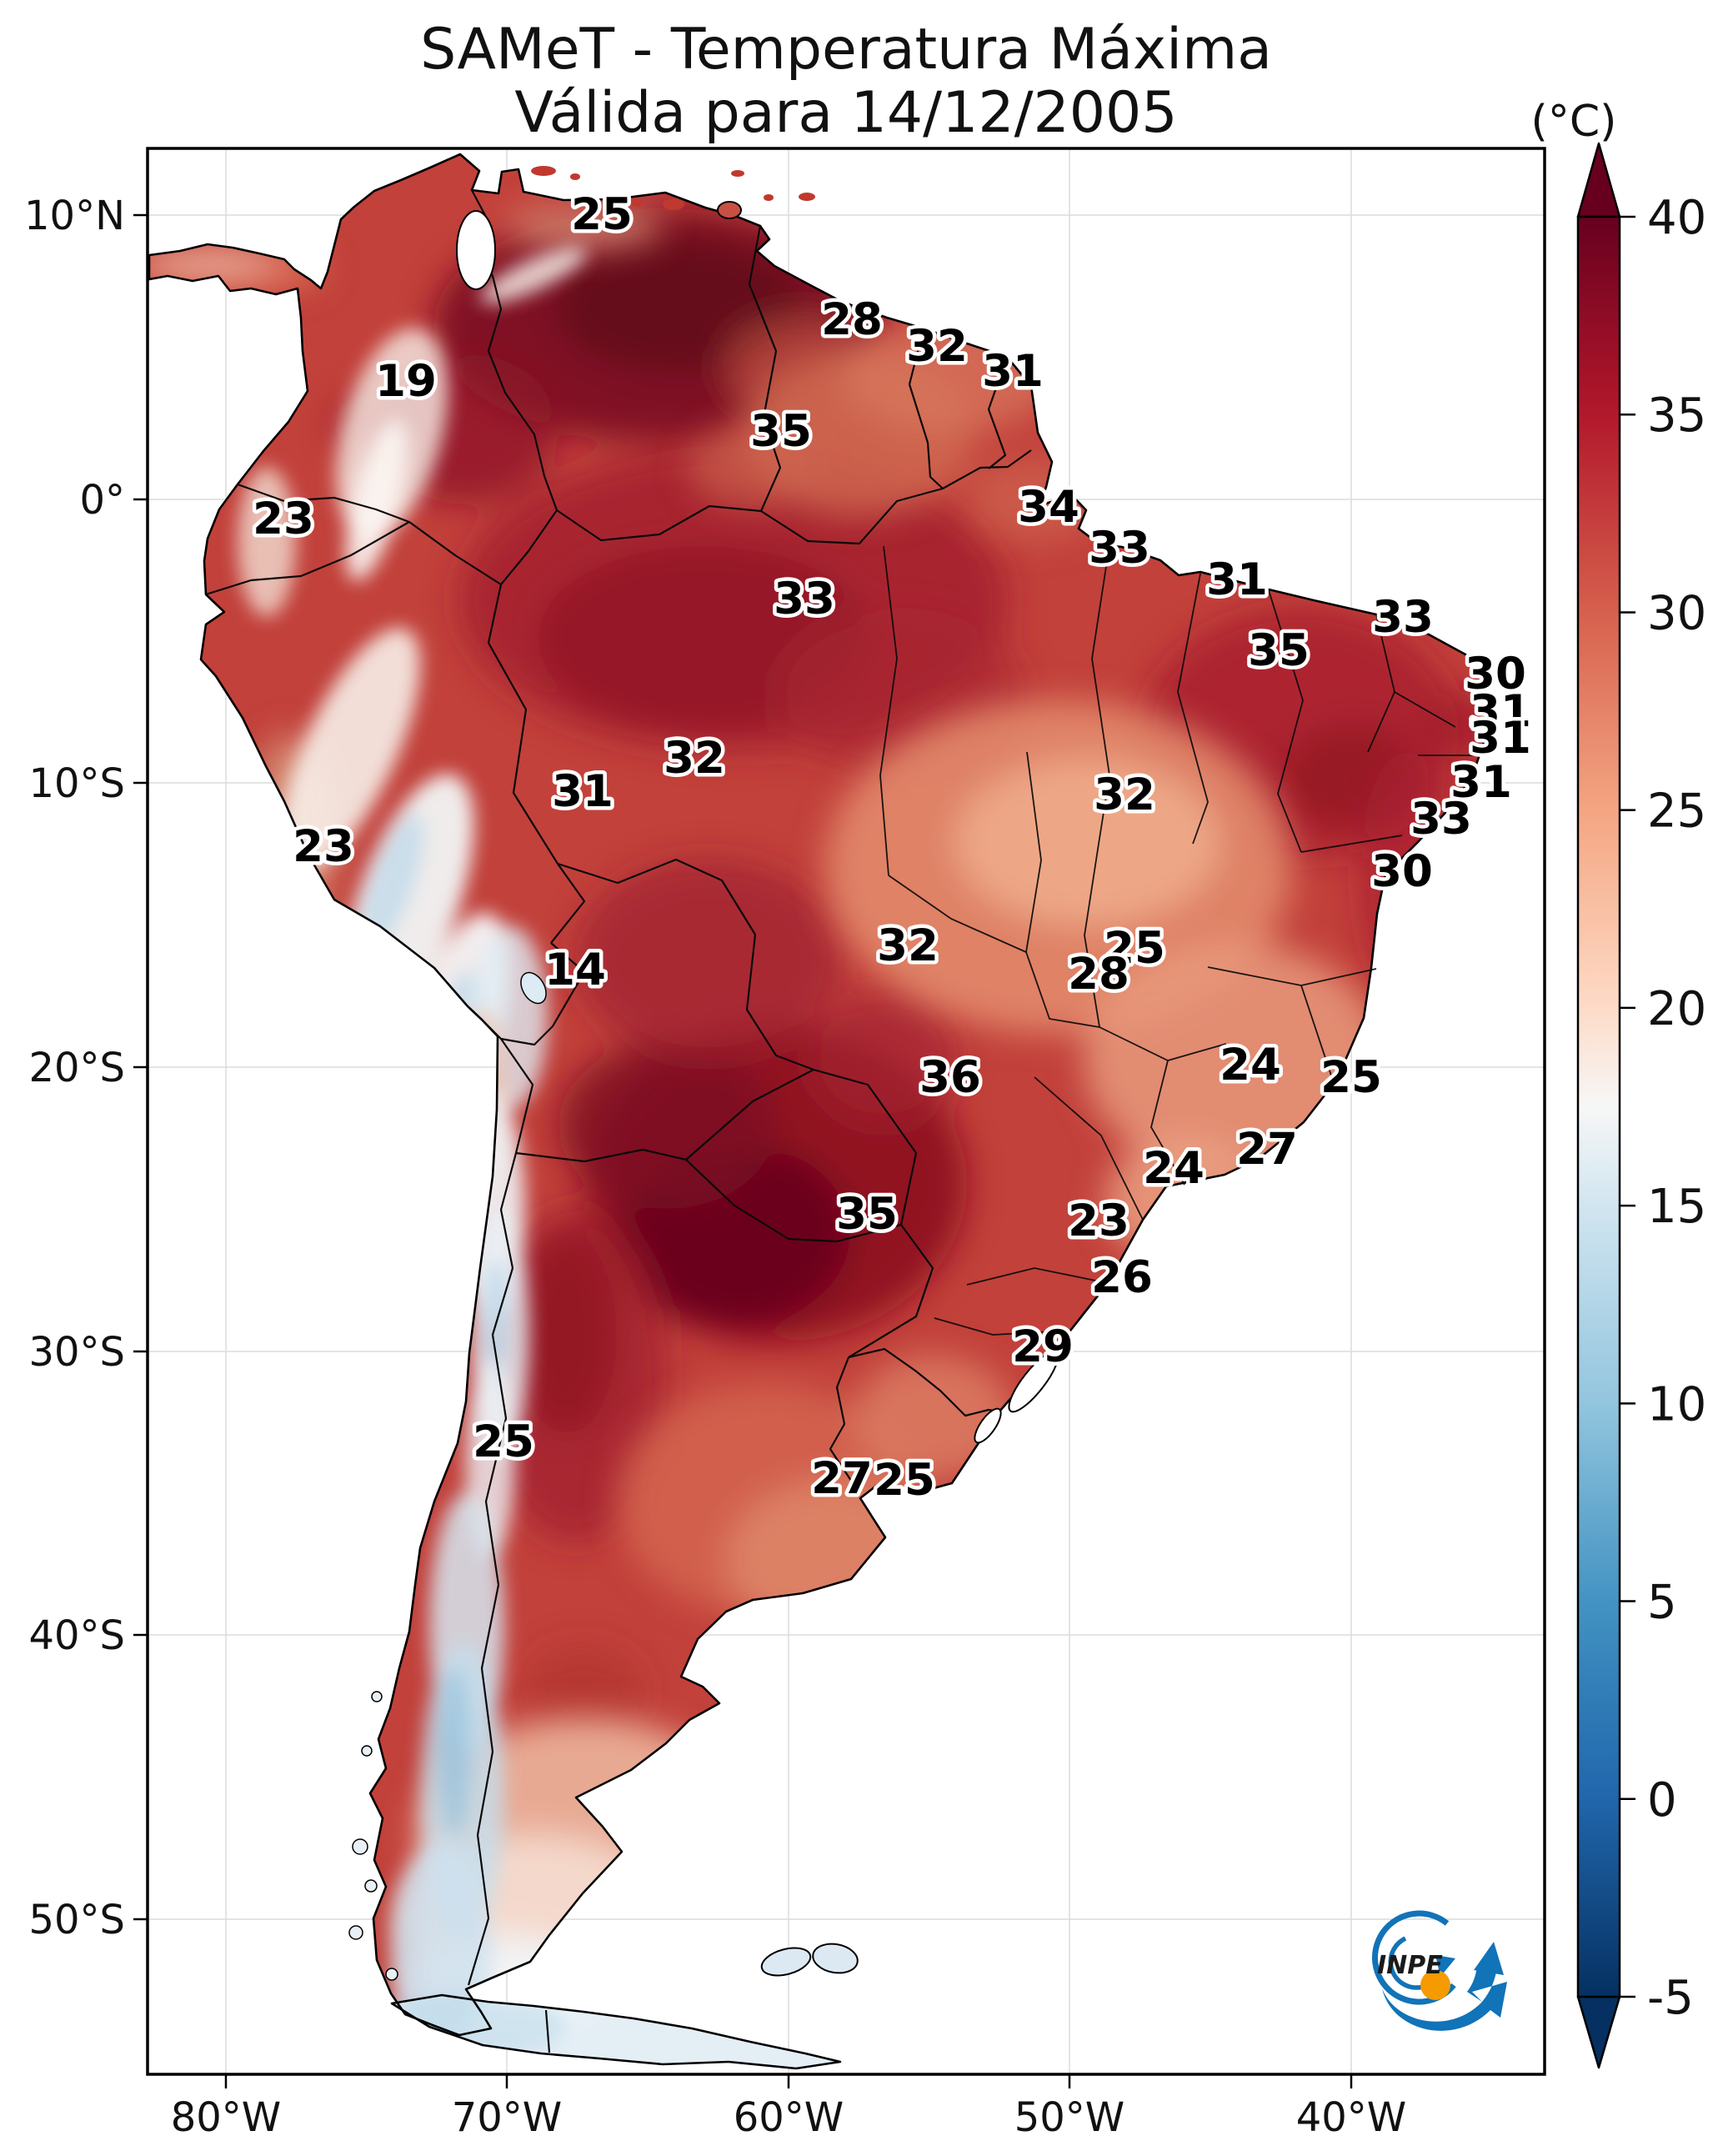 This screenshot has height=2156, width=1723. I want to click on latitude-axis: 10°N 0° 10°S 20°S 30°S 40°S 50°S, so click(86, 1068).